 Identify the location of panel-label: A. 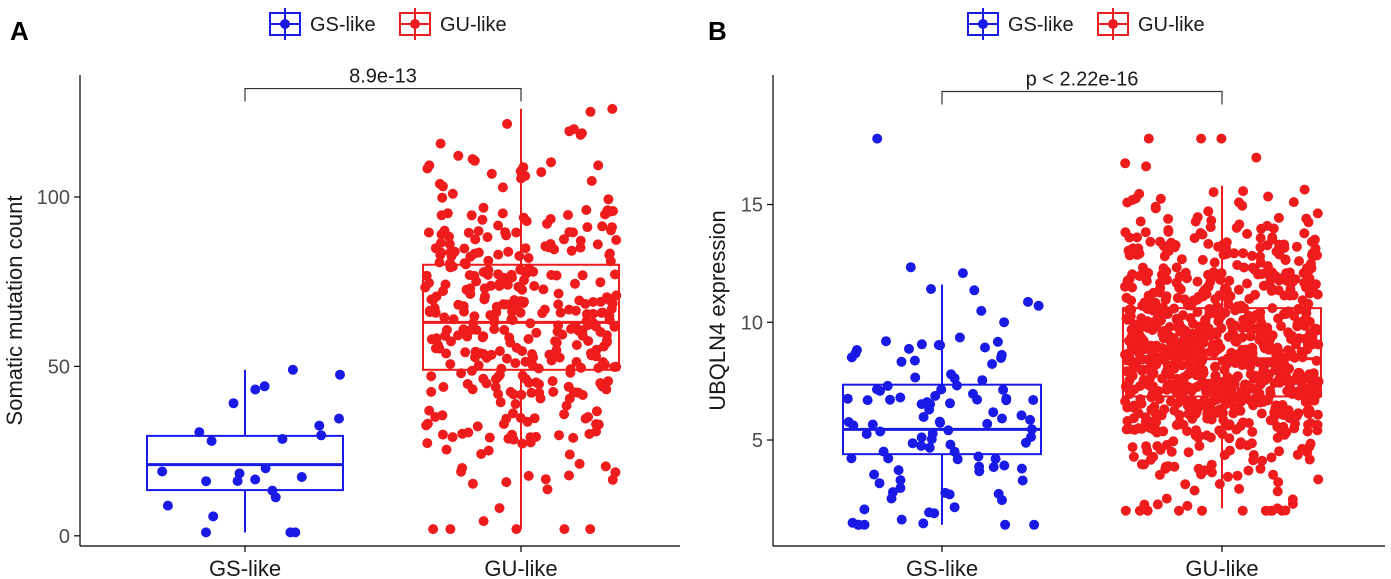
(19, 31).